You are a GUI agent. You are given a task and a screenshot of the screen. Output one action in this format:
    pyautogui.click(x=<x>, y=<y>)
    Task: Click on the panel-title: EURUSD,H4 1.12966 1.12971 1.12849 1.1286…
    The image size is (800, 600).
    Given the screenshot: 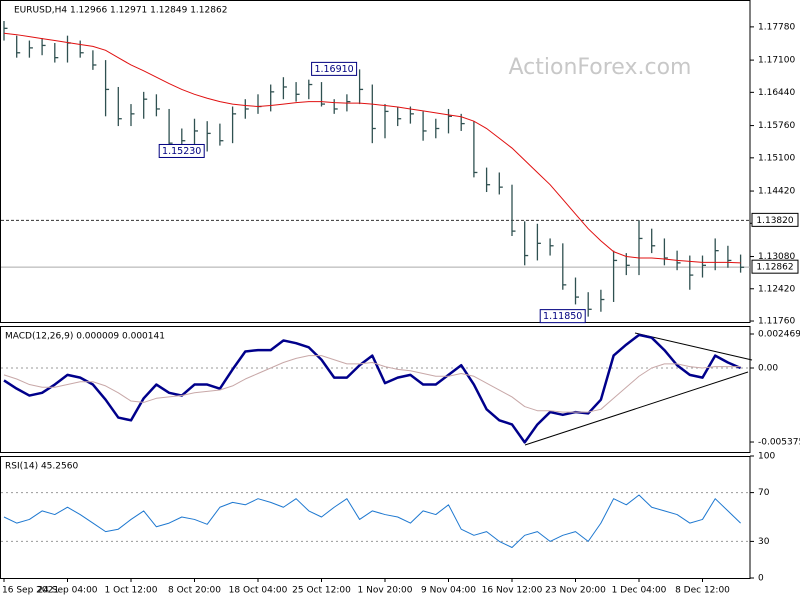 What is the action you would take?
    pyautogui.click(x=120, y=11)
    